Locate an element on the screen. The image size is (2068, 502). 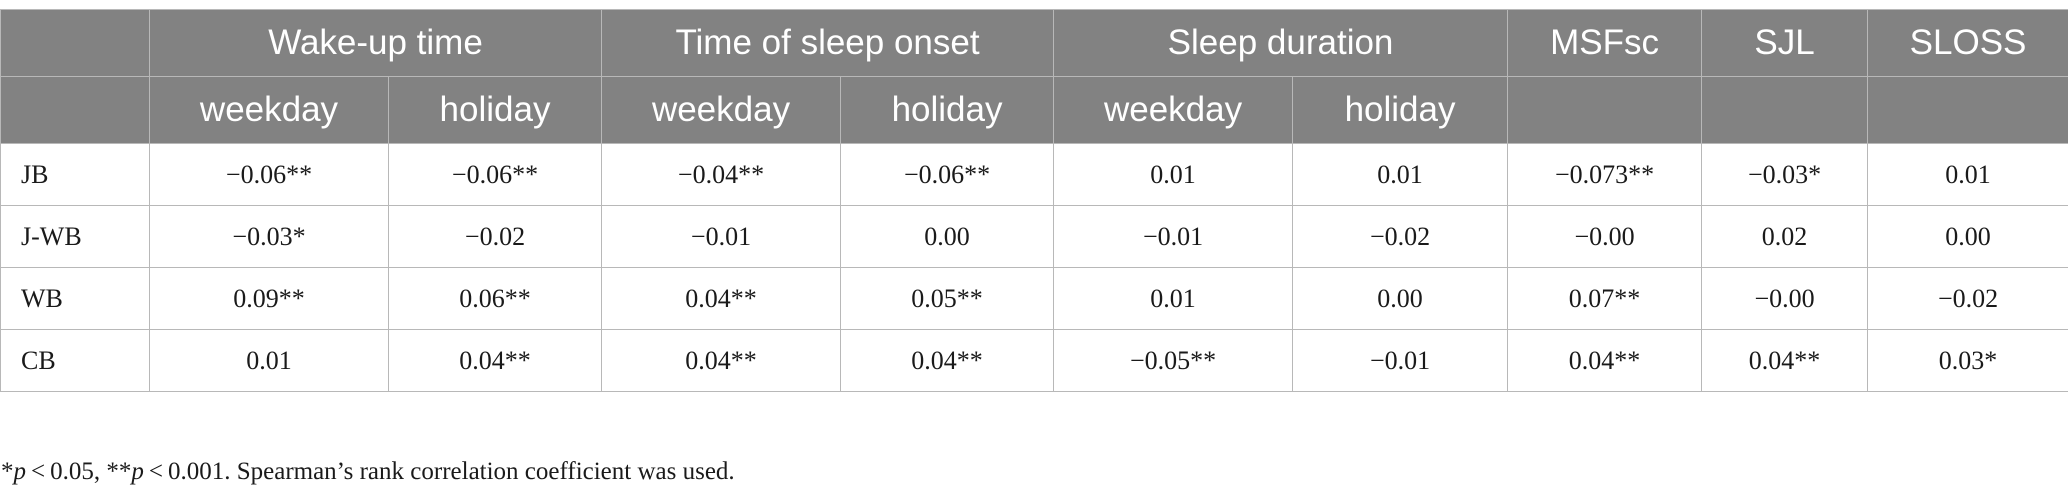
table-cell: 0.03* is located at coordinates (1967, 360).